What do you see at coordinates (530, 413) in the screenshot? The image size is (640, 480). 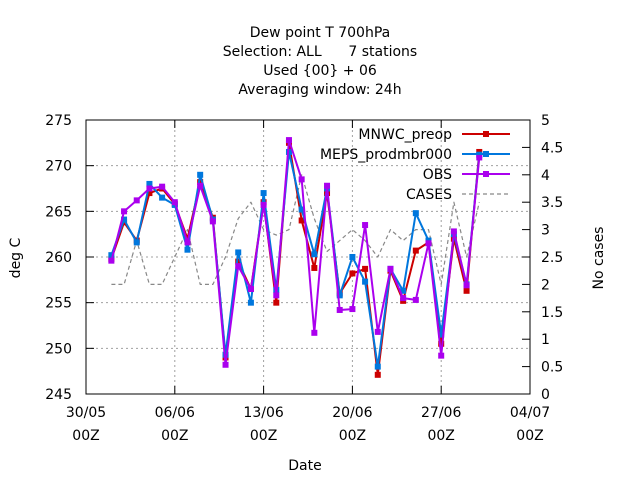 I see `x-tick-label: 04/07` at bounding box center [530, 413].